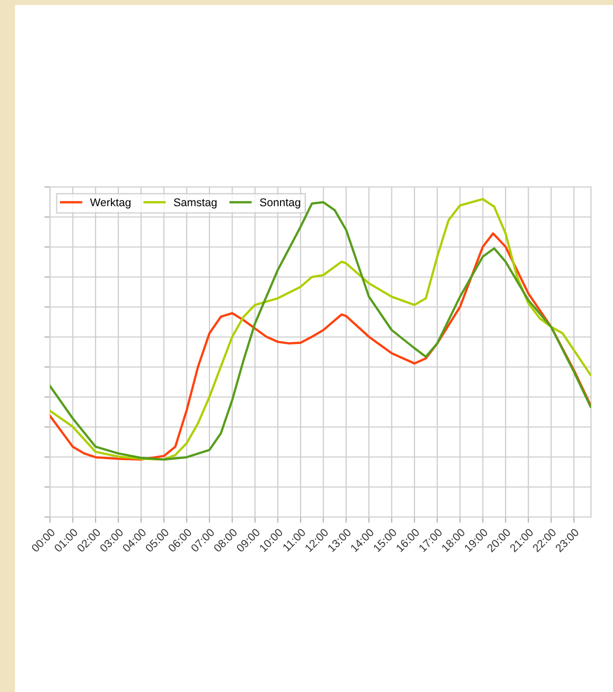 The image size is (613, 692). I want to click on legend-label: Samstag, so click(195, 203).